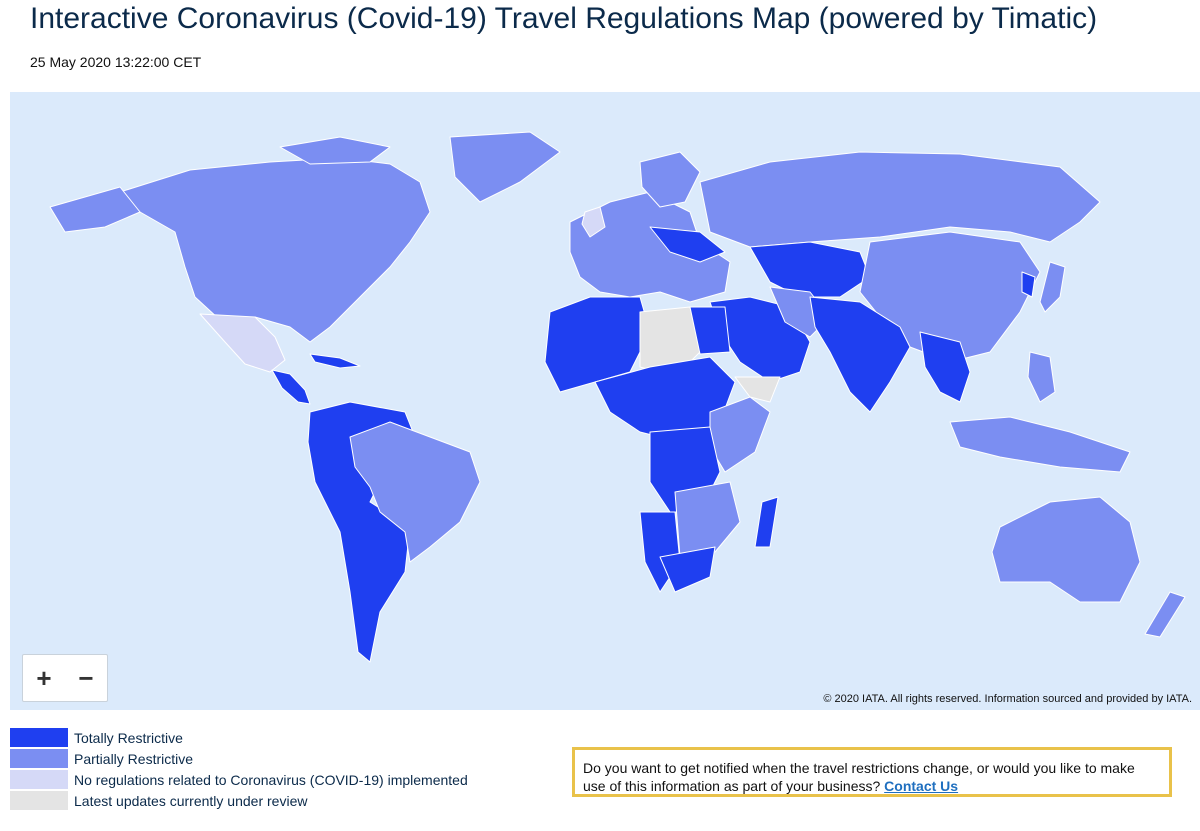 The width and height of the screenshot is (1200, 831). Describe the element at coordinates (1165, 614) in the screenshot. I see `region-new-zealand` at that location.